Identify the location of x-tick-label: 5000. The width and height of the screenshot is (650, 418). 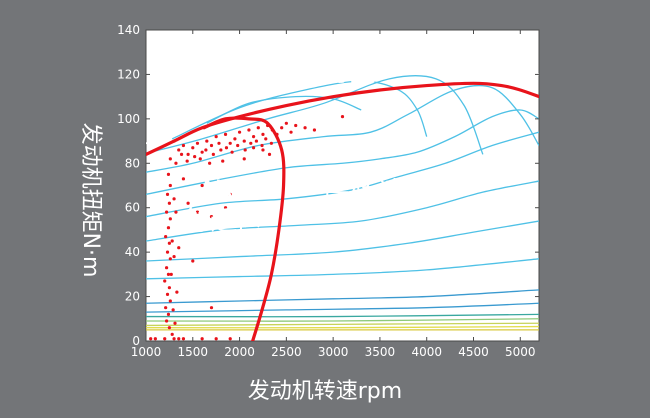
(520, 352).